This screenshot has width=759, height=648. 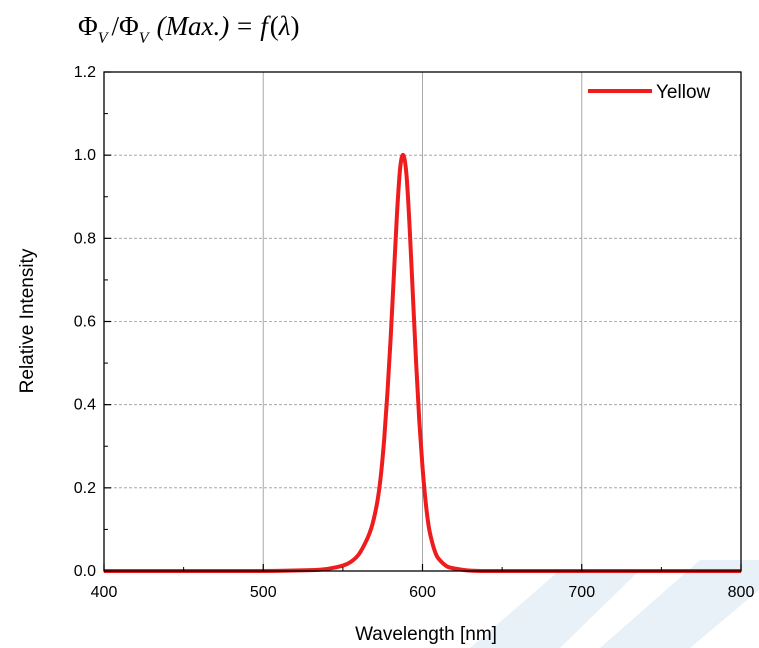 I want to click on x-axis-title: Wavelength [nm], so click(x=426, y=634).